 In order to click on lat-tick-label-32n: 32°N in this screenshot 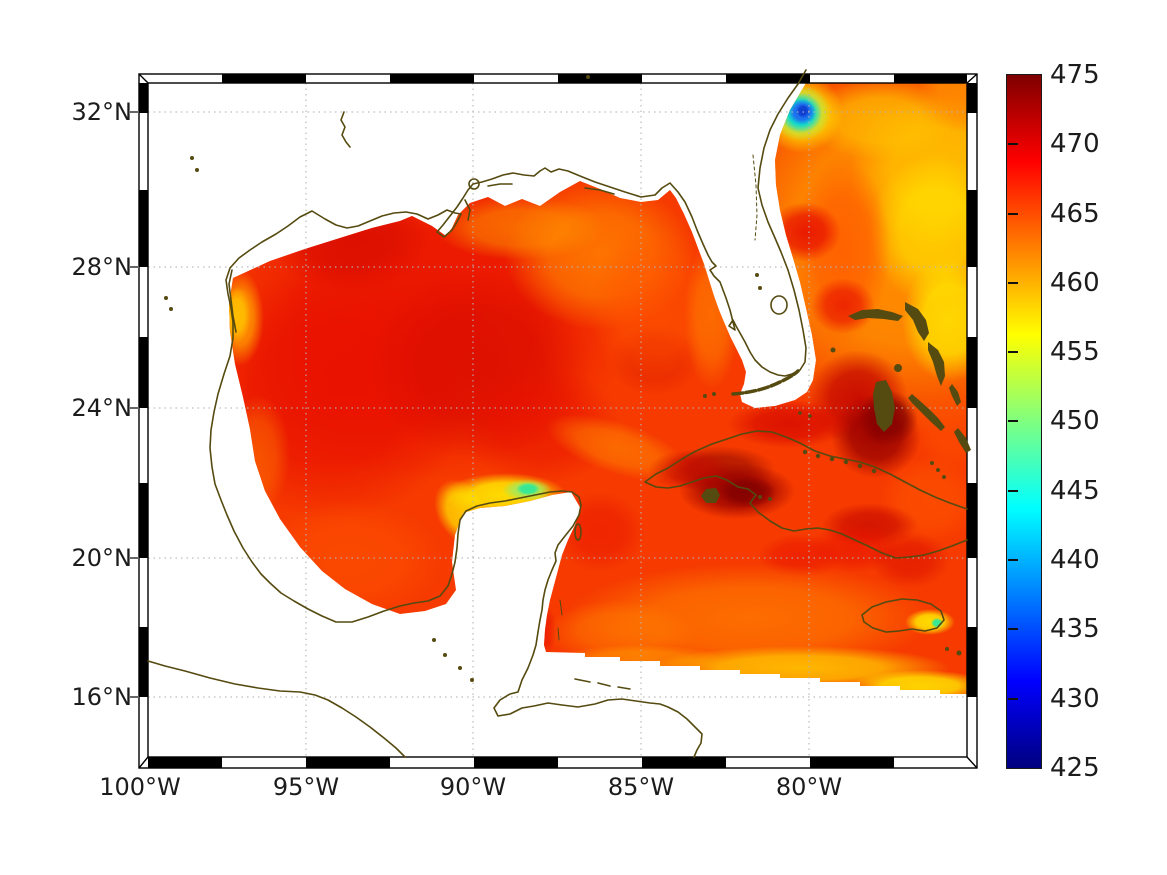, I will do `click(102, 112)`.